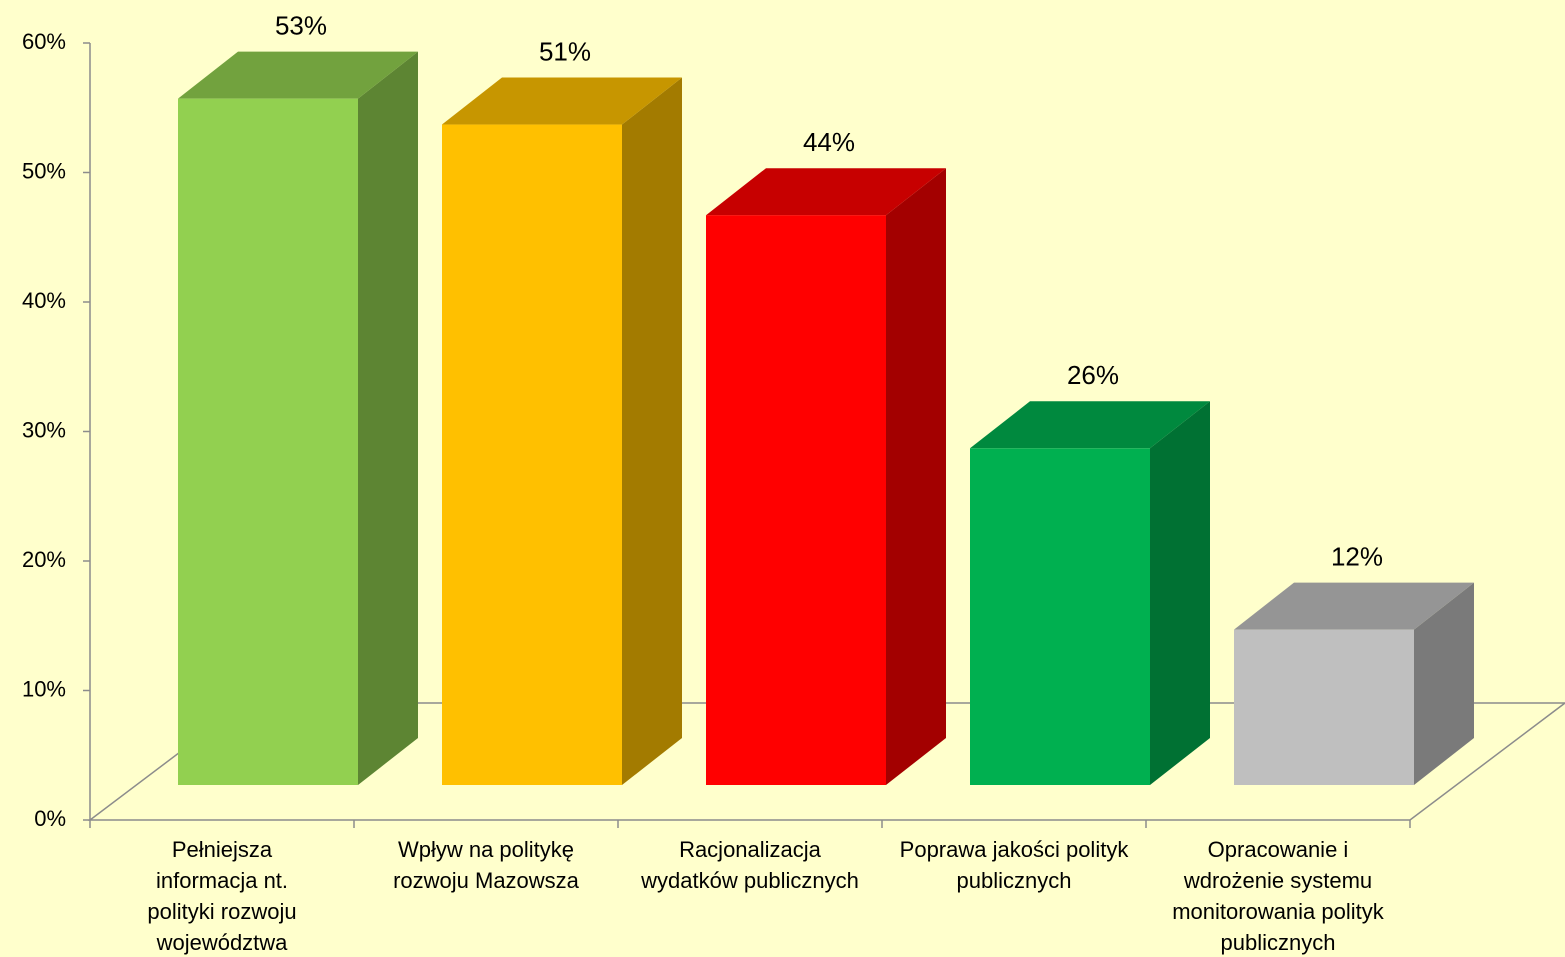 The height and width of the screenshot is (957, 1565). Describe the element at coordinates (44, 559) in the screenshot. I see `y-tick-label: 20%` at that location.